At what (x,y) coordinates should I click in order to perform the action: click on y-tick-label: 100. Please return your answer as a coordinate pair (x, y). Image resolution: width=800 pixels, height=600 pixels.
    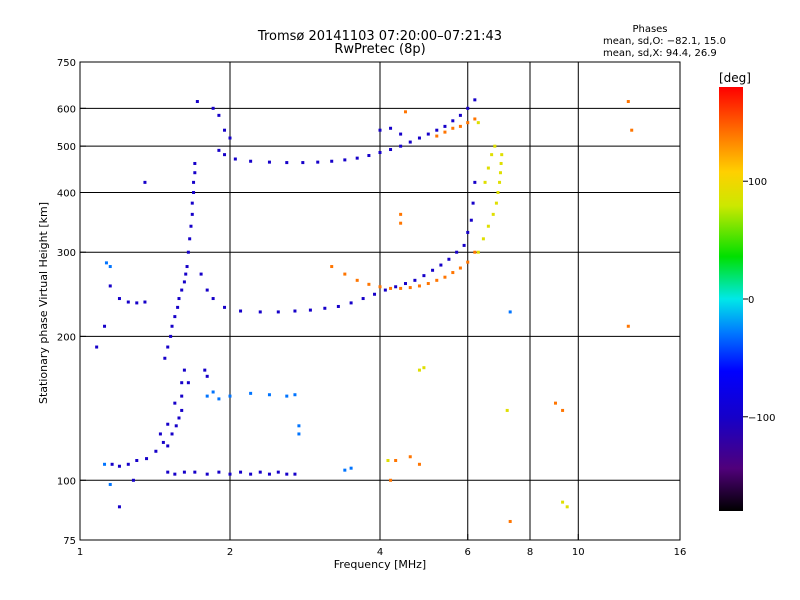
    Looking at the image, I should click on (66, 481).